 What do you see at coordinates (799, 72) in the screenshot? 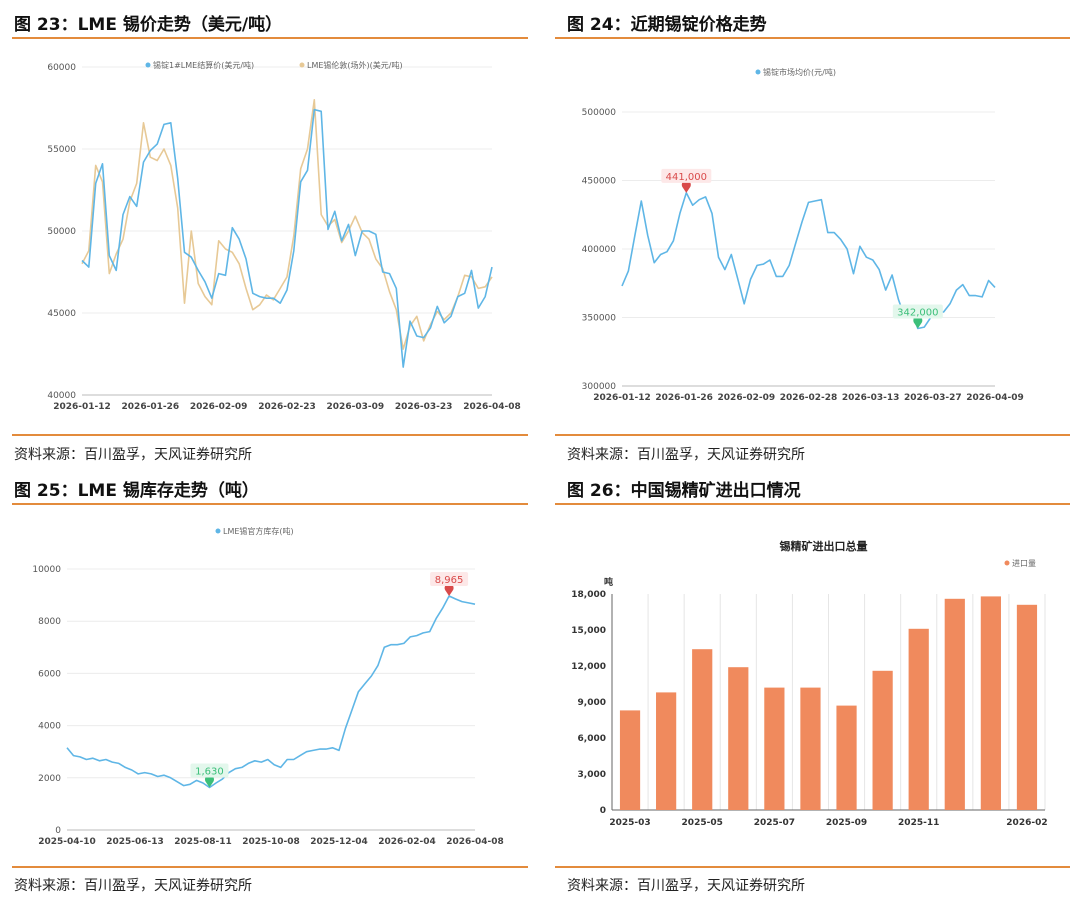
I see `legend-label: 锡锭市场均价(元/吨)` at bounding box center [799, 72].